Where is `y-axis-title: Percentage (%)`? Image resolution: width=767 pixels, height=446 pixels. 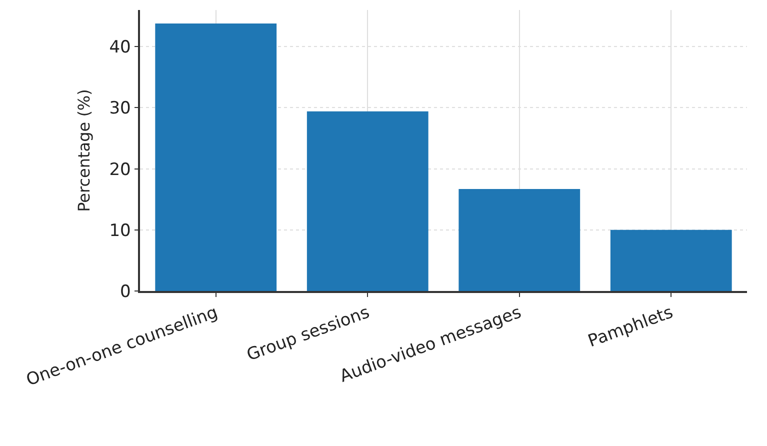
y-axis-title: Percentage (%) is located at coordinates (84, 150).